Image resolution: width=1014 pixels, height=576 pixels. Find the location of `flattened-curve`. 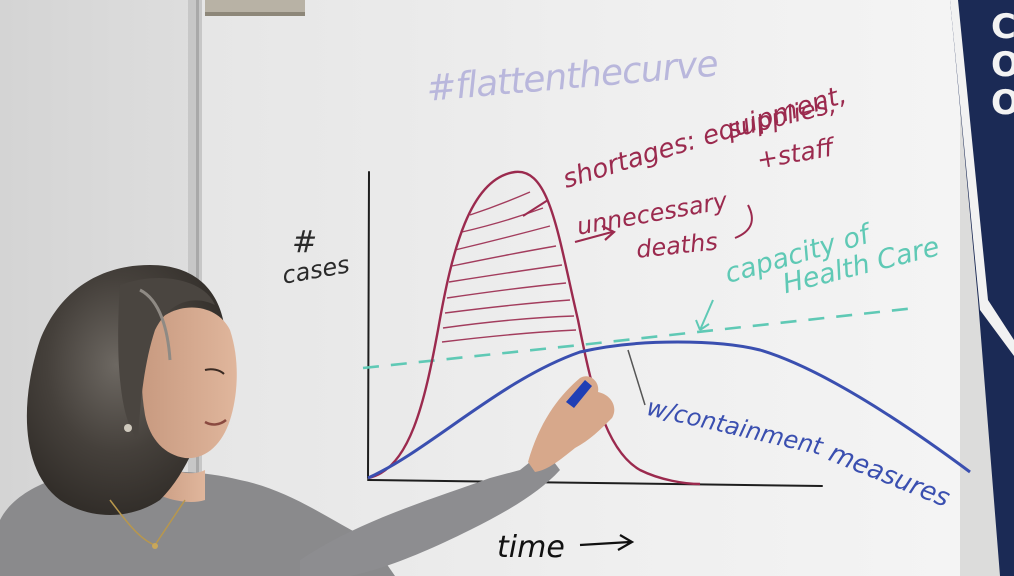

flattened-curve is located at coordinates (669, 410).